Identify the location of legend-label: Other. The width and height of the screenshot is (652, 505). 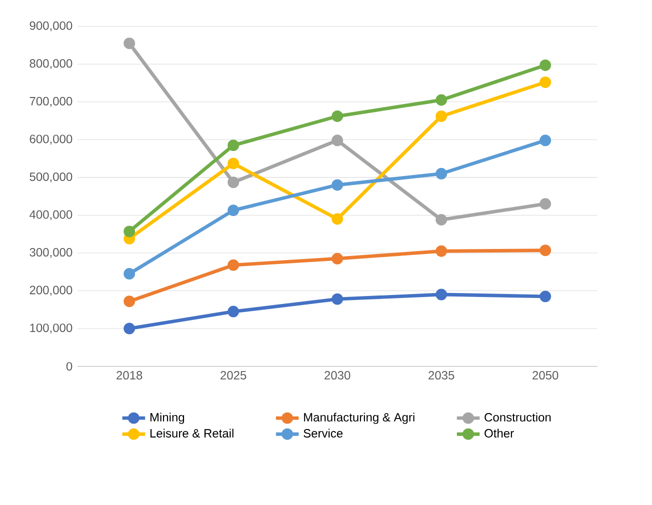
(499, 433).